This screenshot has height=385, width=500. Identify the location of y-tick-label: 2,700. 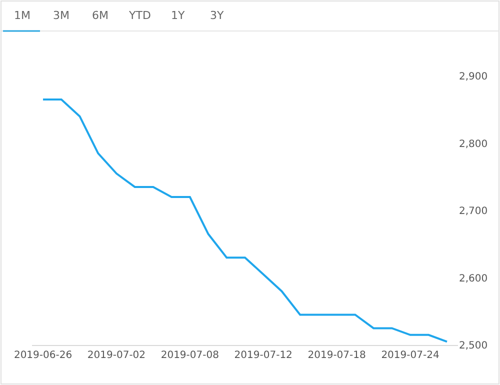
(473, 211).